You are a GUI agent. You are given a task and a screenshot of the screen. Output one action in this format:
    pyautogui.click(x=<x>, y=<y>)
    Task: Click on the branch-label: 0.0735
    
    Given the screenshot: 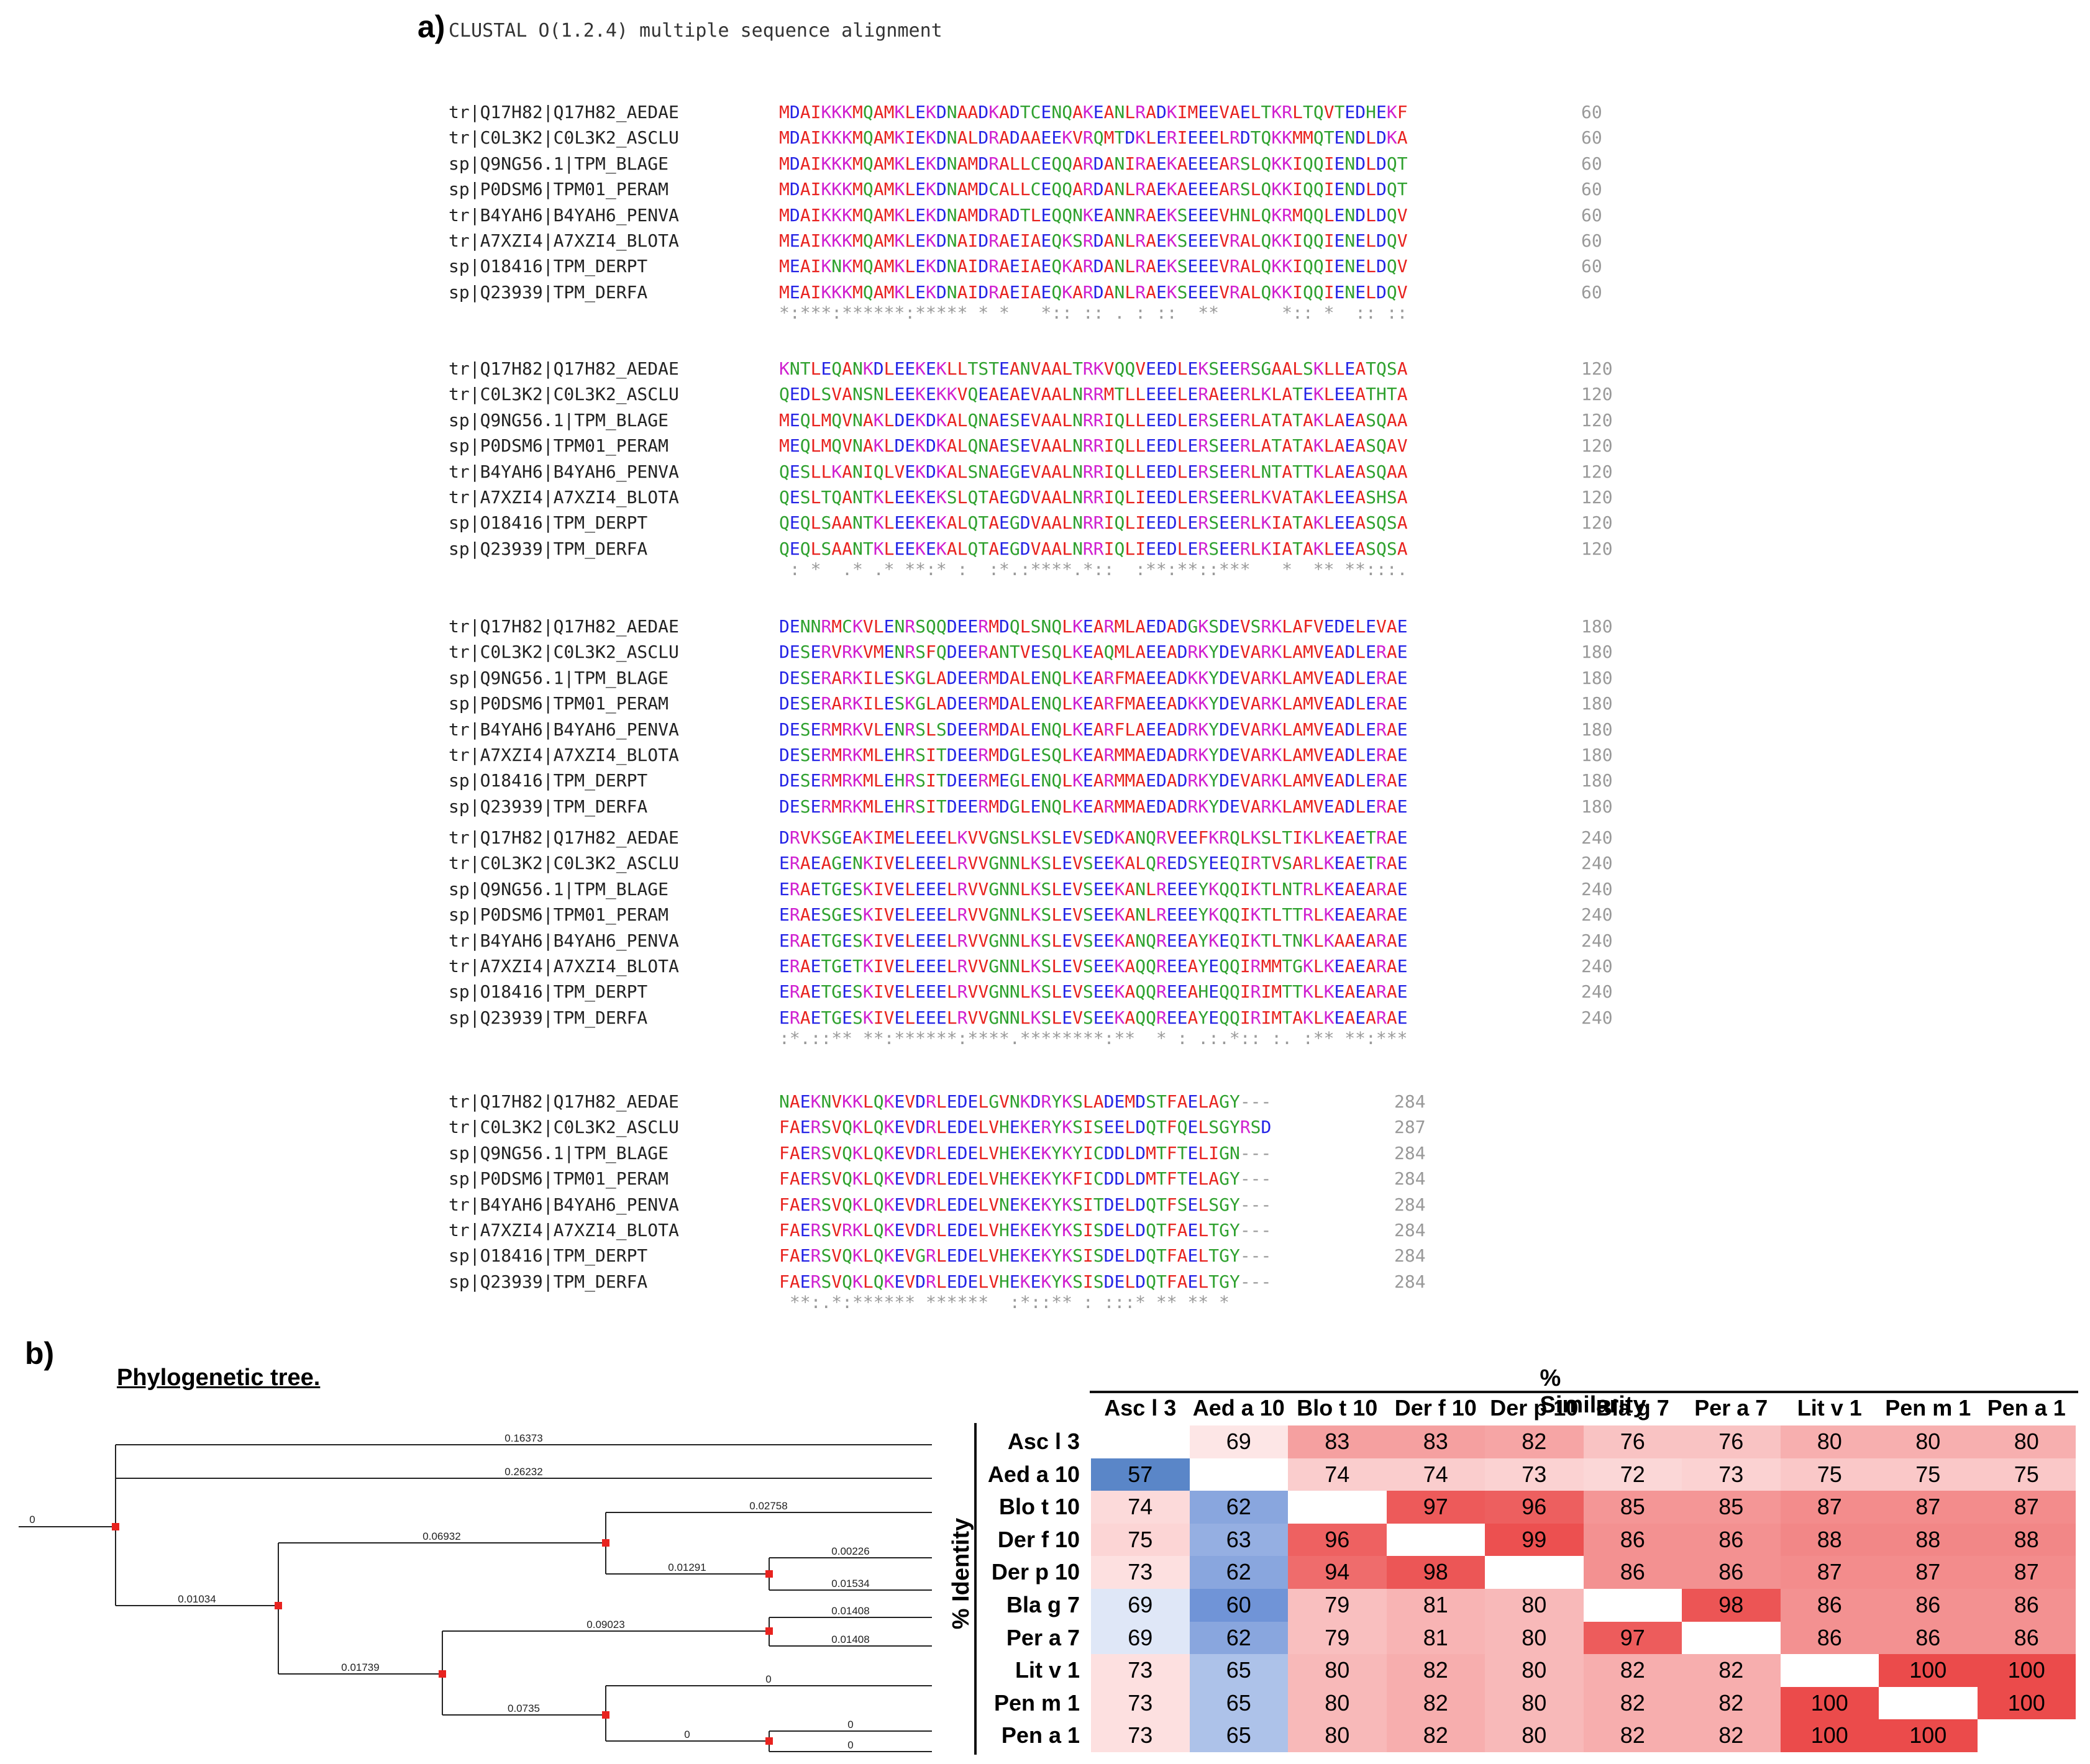 What is the action you would take?
    pyautogui.click(x=524, y=1708)
    